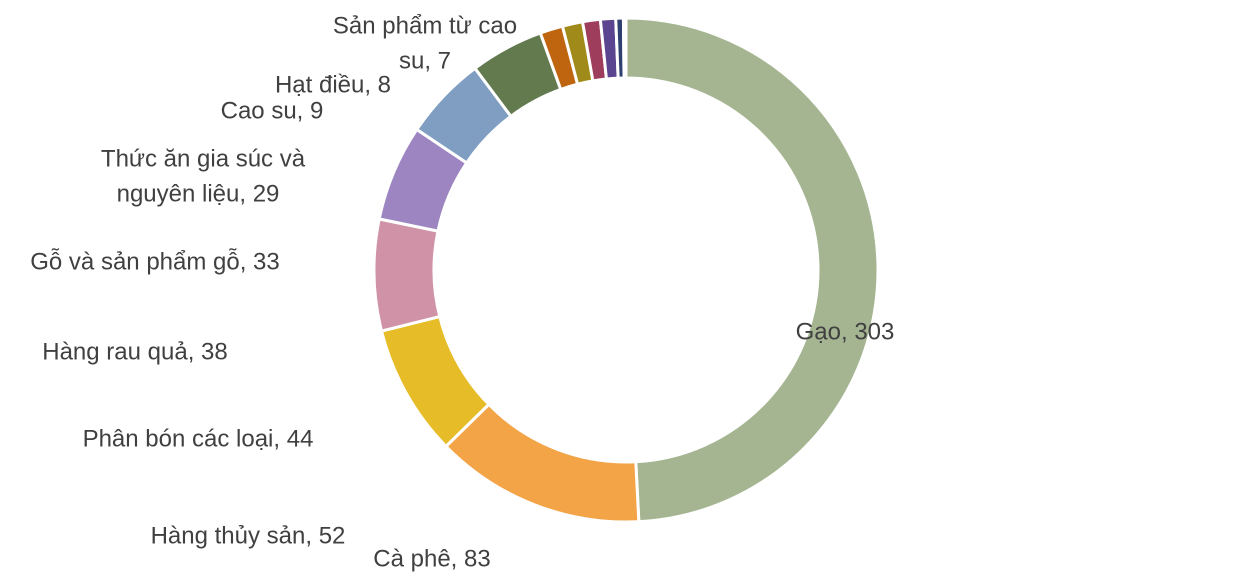 The image size is (1247, 577). What do you see at coordinates (203, 158) in the screenshot?
I see `data-label: Thức ăn gia súc và` at bounding box center [203, 158].